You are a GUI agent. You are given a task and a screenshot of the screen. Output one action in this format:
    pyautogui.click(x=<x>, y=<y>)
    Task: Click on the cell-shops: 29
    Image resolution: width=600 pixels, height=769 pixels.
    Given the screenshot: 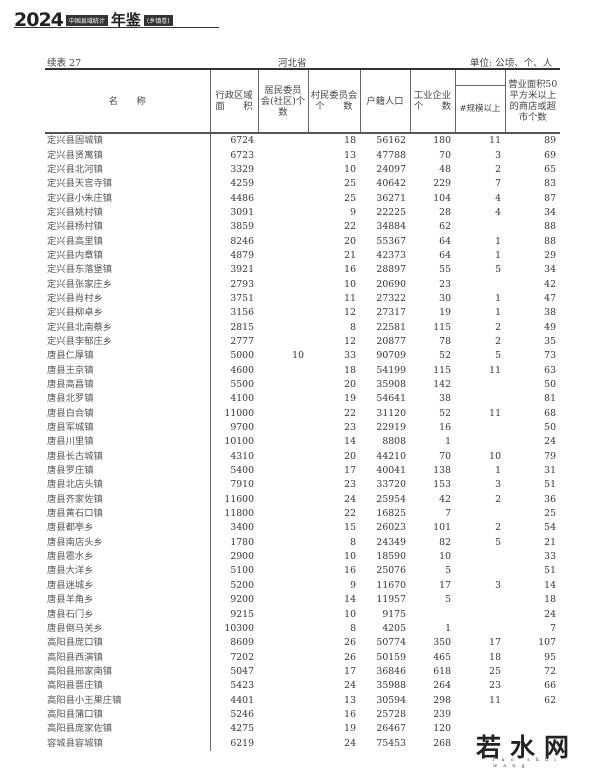 What is the action you would take?
    pyautogui.click(x=550, y=255)
    